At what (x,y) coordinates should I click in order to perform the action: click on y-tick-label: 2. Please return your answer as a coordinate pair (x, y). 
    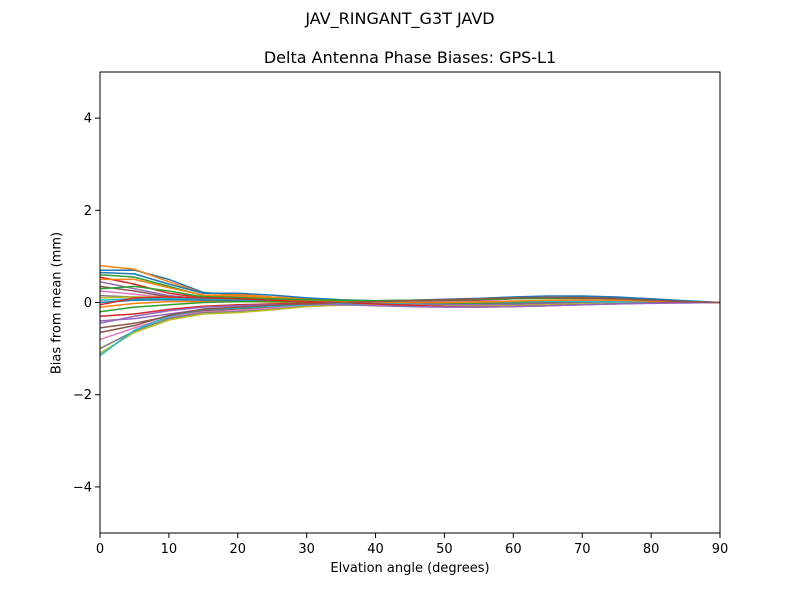
    Looking at the image, I should click on (88, 211).